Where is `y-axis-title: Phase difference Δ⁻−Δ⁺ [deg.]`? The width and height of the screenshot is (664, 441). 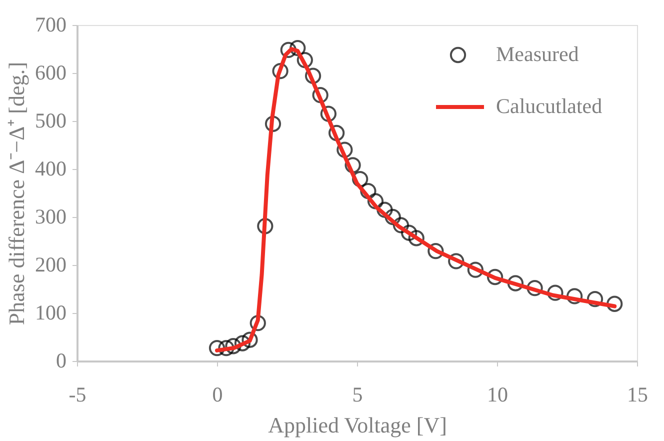
y-axis-title: Phase difference Δ⁻−Δ⁺ [deg.] is located at coordinates (16, 194).